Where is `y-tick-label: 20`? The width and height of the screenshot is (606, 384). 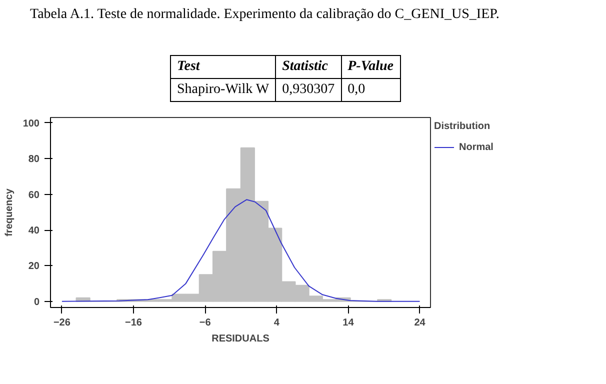
y-tick-label: 20 is located at coordinates (34, 266).